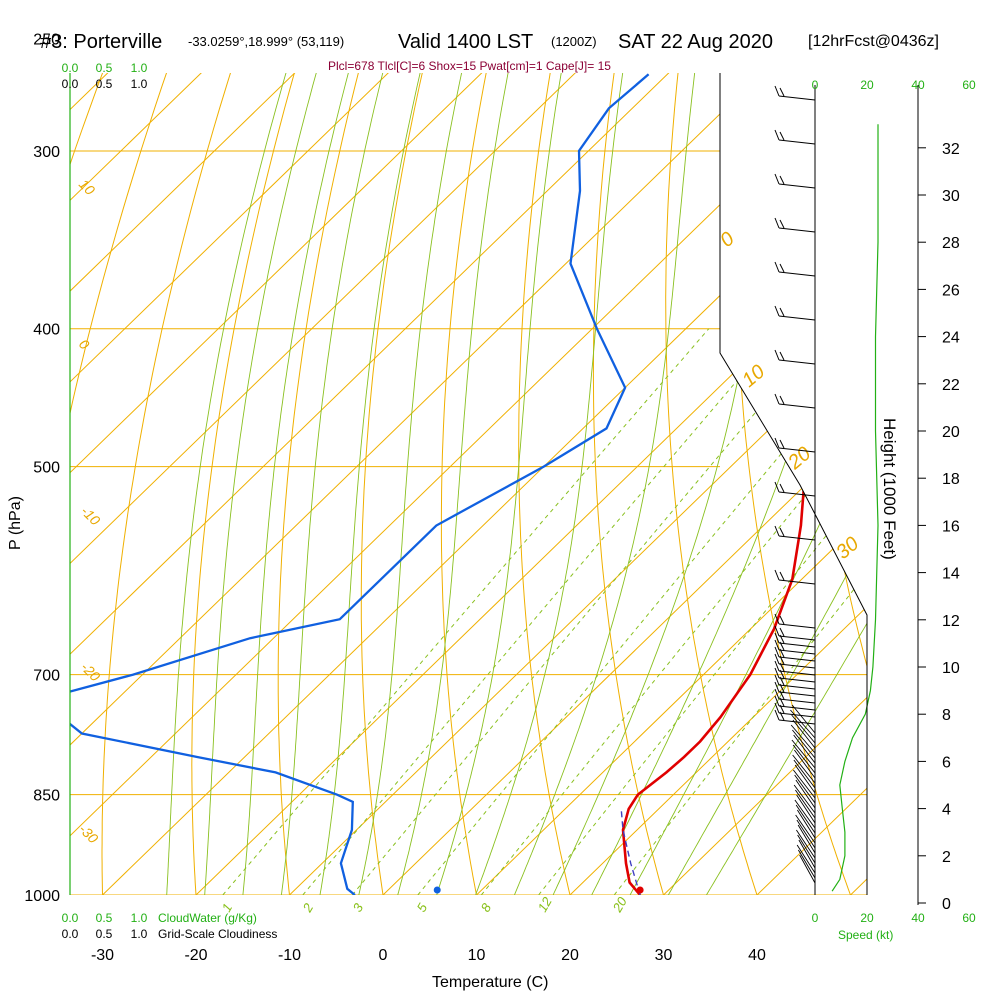 This screenshot has width=1000, height=1000. I want to click on height-tick-label: 20, so click(951, 432).